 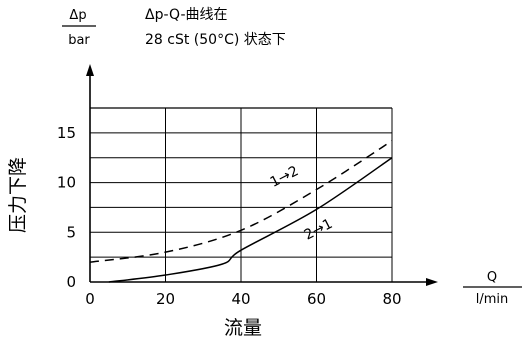 I want to click on title-line-1: Δp-Q-曲线在, so click(x=186, y=15).